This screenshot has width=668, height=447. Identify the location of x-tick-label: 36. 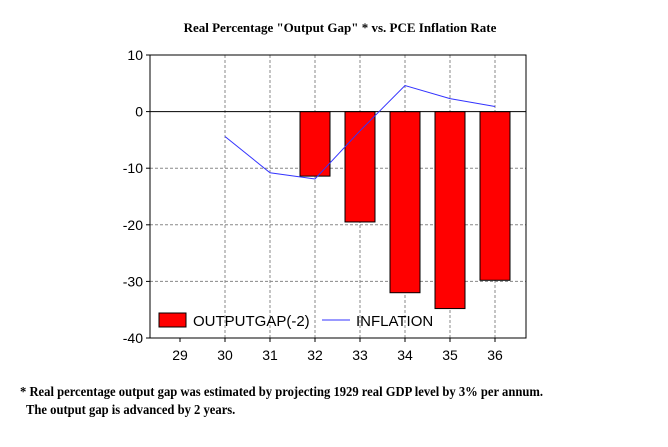
(495, 355).